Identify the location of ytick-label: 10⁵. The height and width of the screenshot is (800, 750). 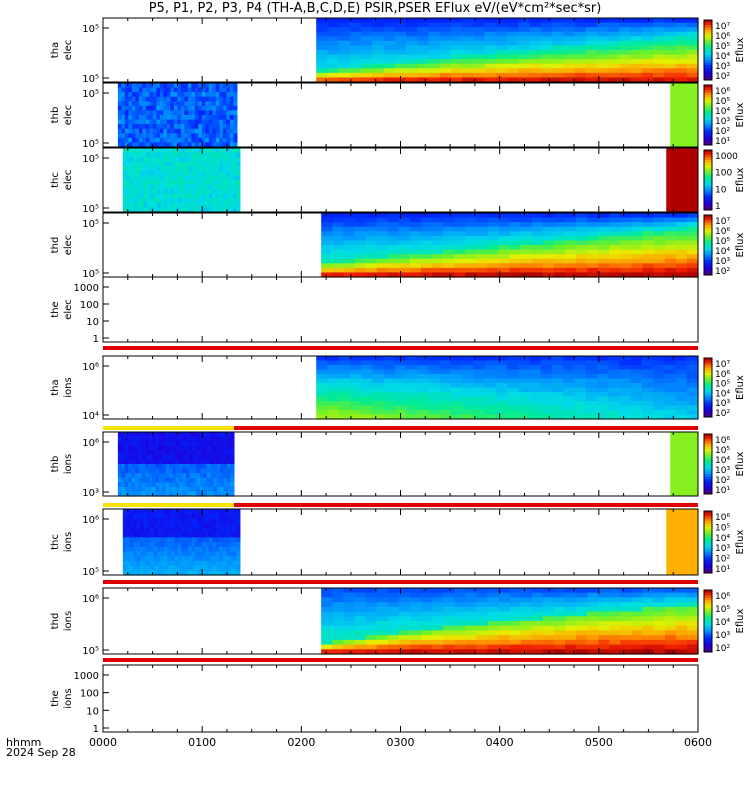
(90, 209).